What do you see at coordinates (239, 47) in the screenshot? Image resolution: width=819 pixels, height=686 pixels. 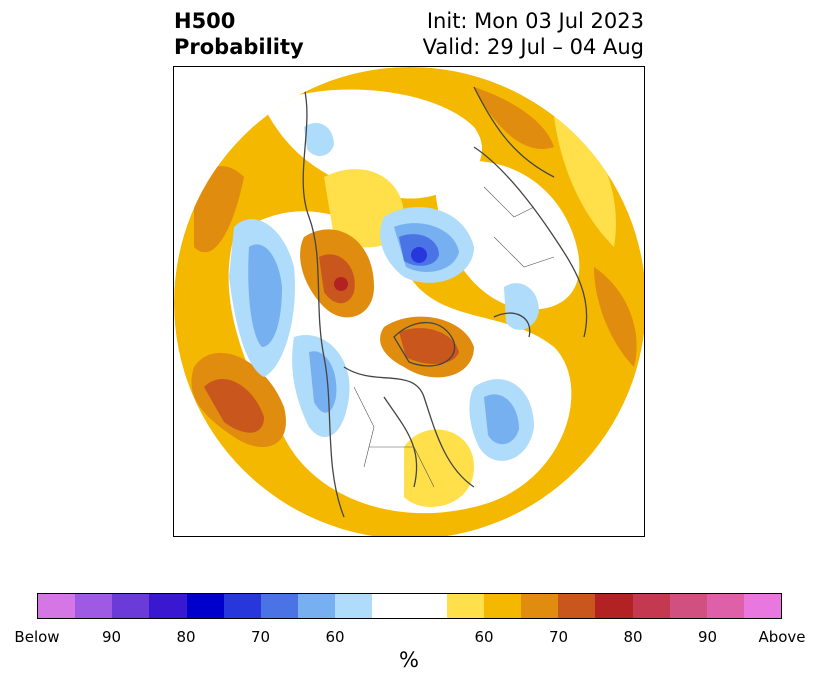 I see `title-quantity: Probability` at bounding box center [239, 47].